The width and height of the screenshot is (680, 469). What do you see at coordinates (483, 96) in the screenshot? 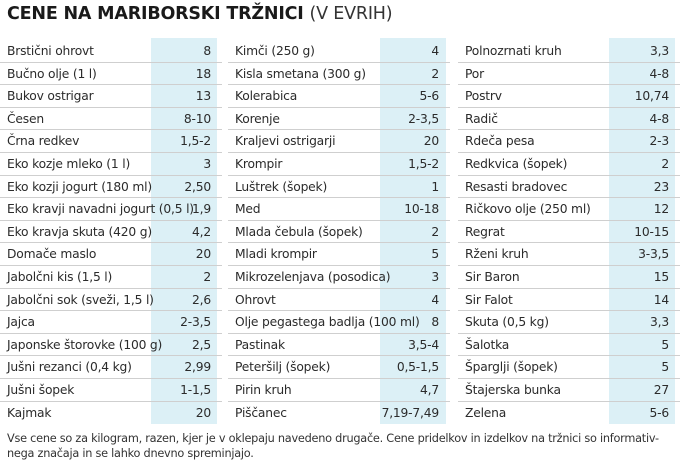
I see `item-name: Postrv` at bounding box center [483, 96].